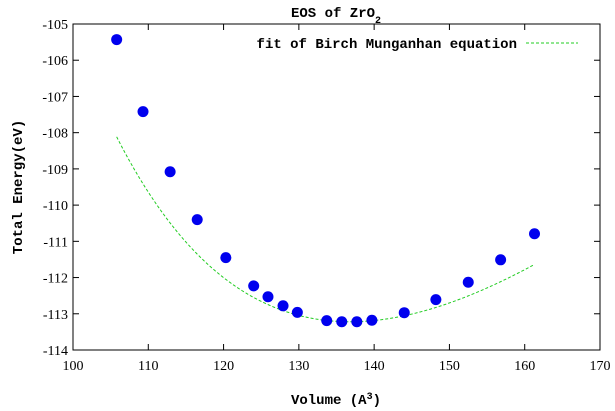 The image size is (615, 411). What do you see at coordinates (55, 279) in the screenshot?
I see `y-tick-label: -112` at bounding box center [55, 279].